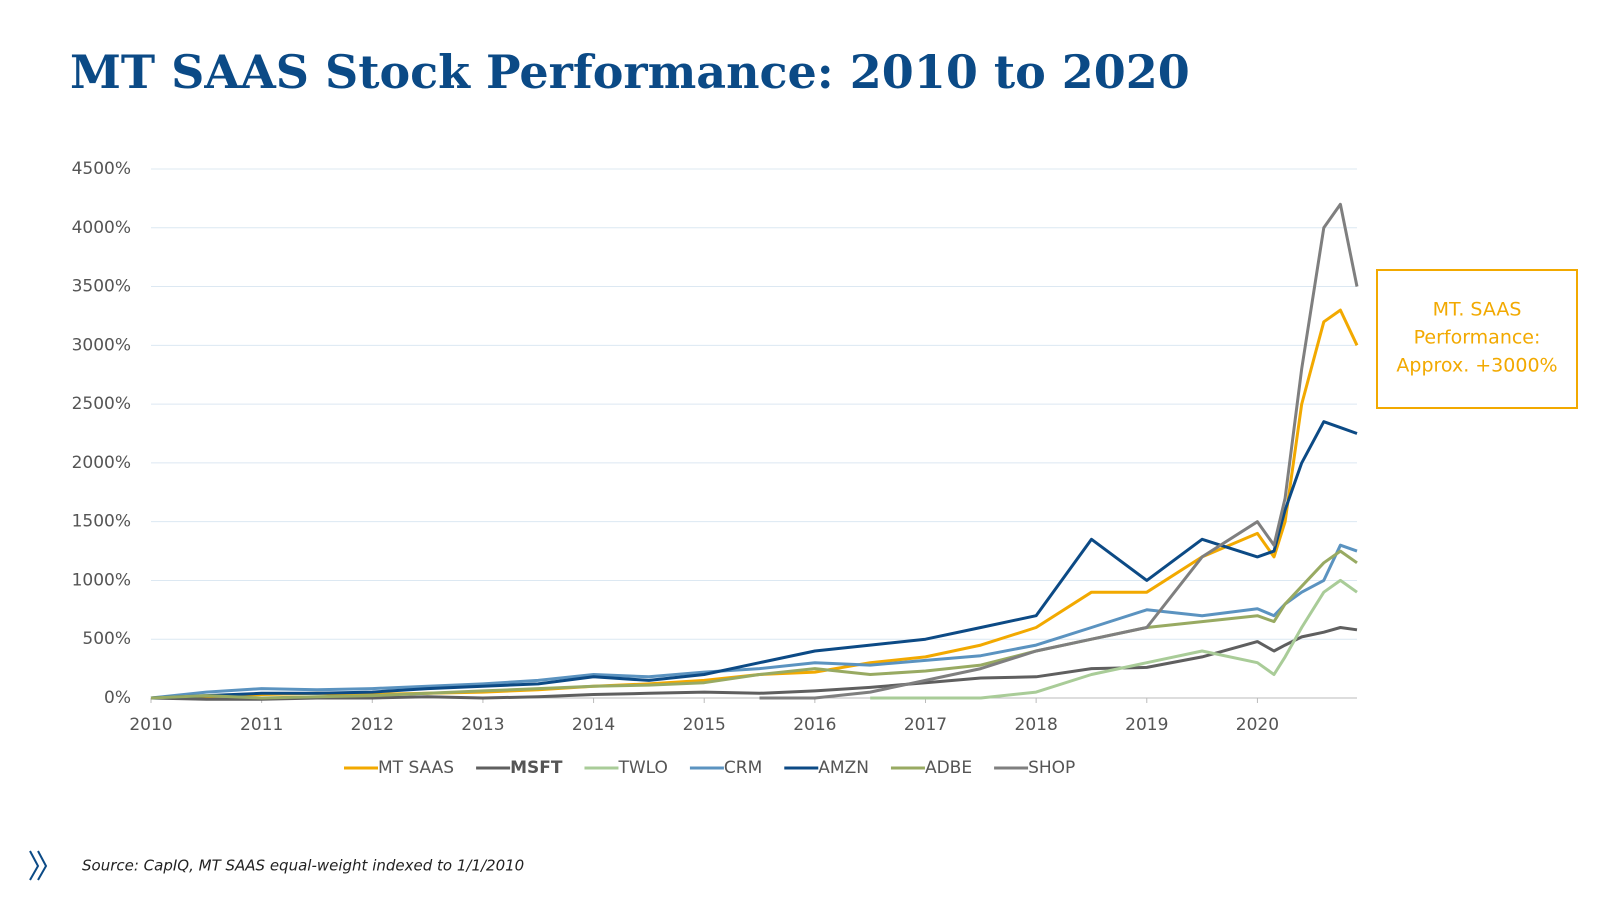 This screenshot has width=1600, height=900. What do you see at coordinates (536, 768) in the screenshot?
I see `legend-label: MSFT` at bounding box center [536, 768].